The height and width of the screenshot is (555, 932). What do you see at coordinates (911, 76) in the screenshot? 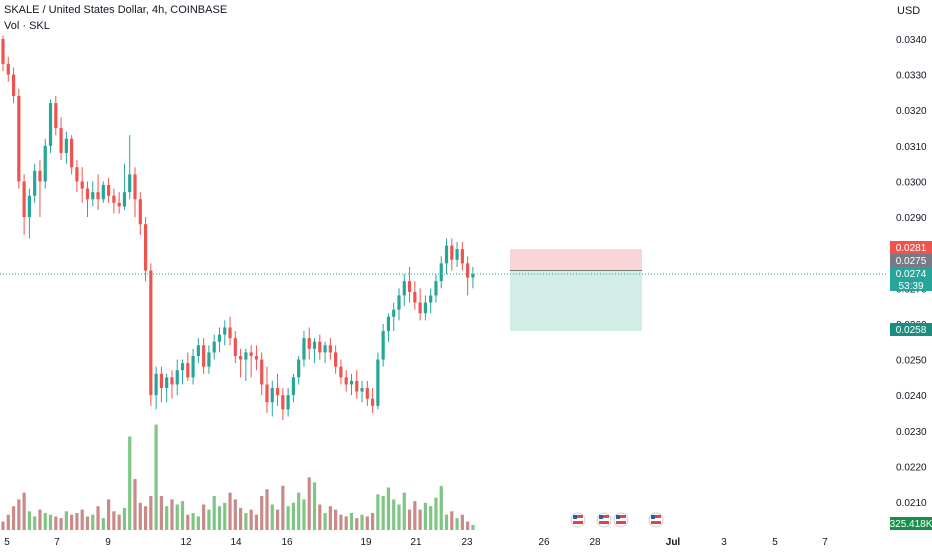
I see `price-tick-label: 0.0330` at bounding box center [911, 76].